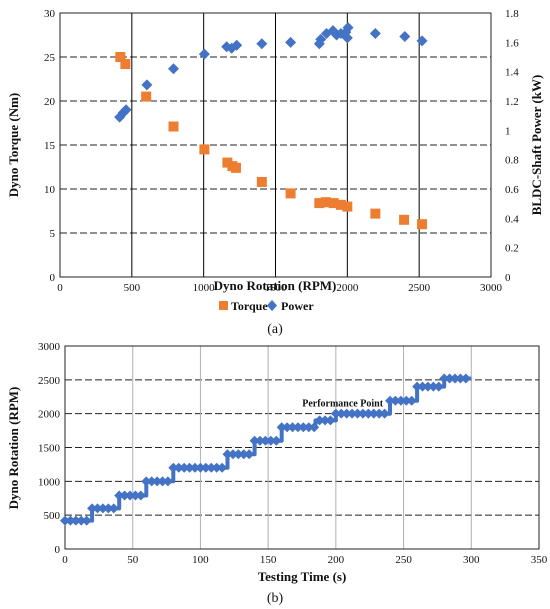 Image resolution: width=550 pixels, height=609 pixels. I want to click on chart-a-y2-axis-label: BLDC-Shaft Power (kW), so click(536, 145).